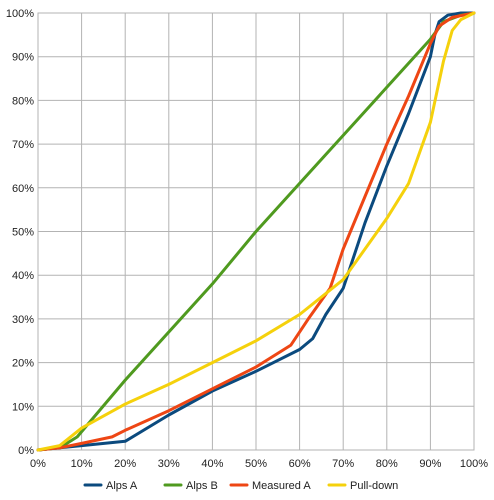 The image size is (494, 500). What do you see at coordinates (82, 464) in the screenshot?
I see `x-tick-label: 10%` at bounding box center [82, 464].